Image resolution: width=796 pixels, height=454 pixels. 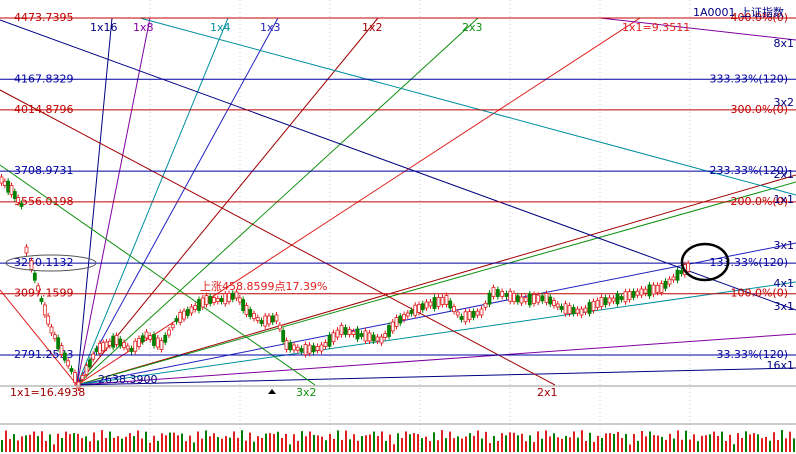 I want to click on volume-bars, so click(x=398, y=441).